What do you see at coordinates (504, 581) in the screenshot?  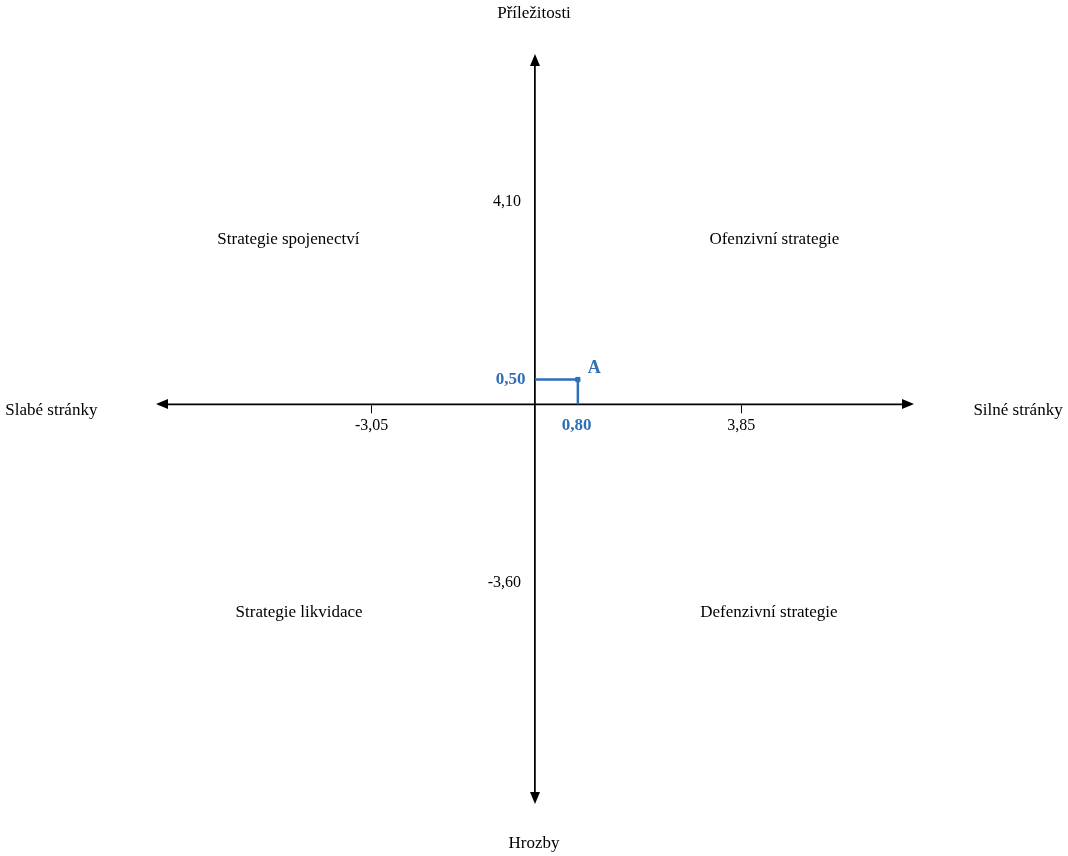 I see `y-tick-label: -3,60` at bounding box center [504, 581].